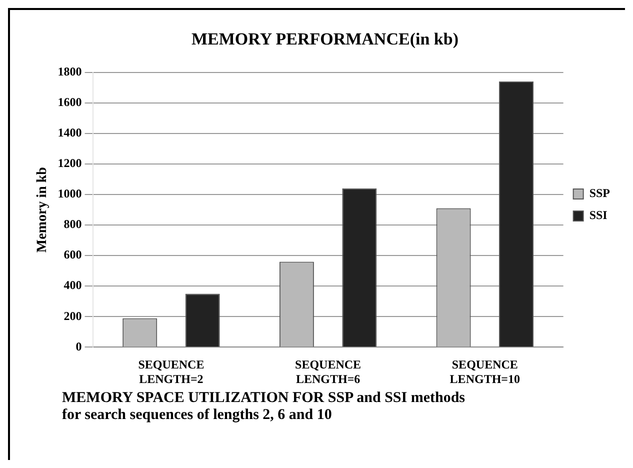 This screenshot has height=468, width=633. What do you see at coordinates (73, 285) in the screenshot?
I see `y-tick-label: 400` at bounding box center [73, 285].